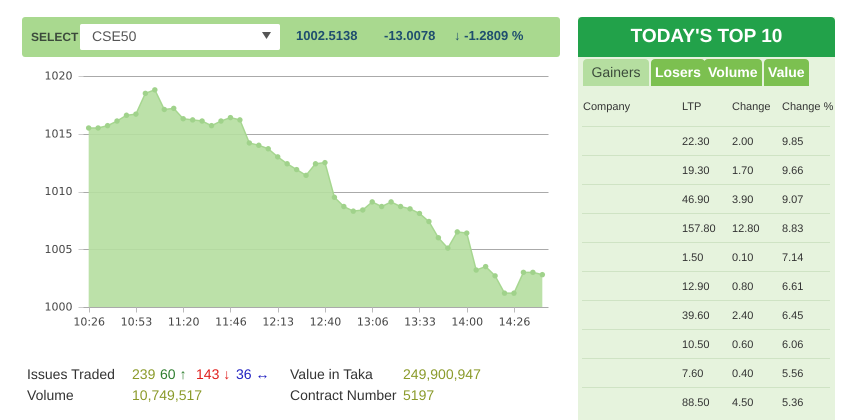 The width and height of the screenshot is (842, 420). I want to click on text: Losers, so click(678, 72).